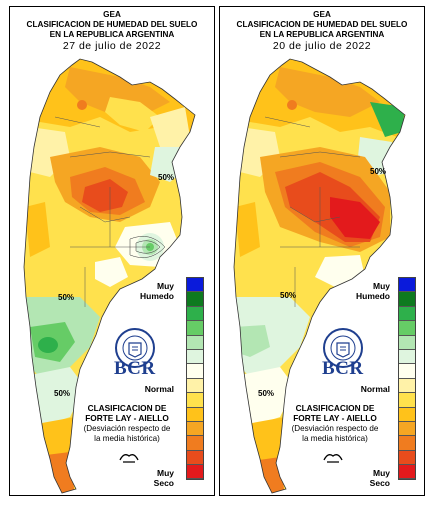  Describe the element at coordinates (112, 46) in the screenshot. I see `map-date: 27 de julio de 2022` at that location.